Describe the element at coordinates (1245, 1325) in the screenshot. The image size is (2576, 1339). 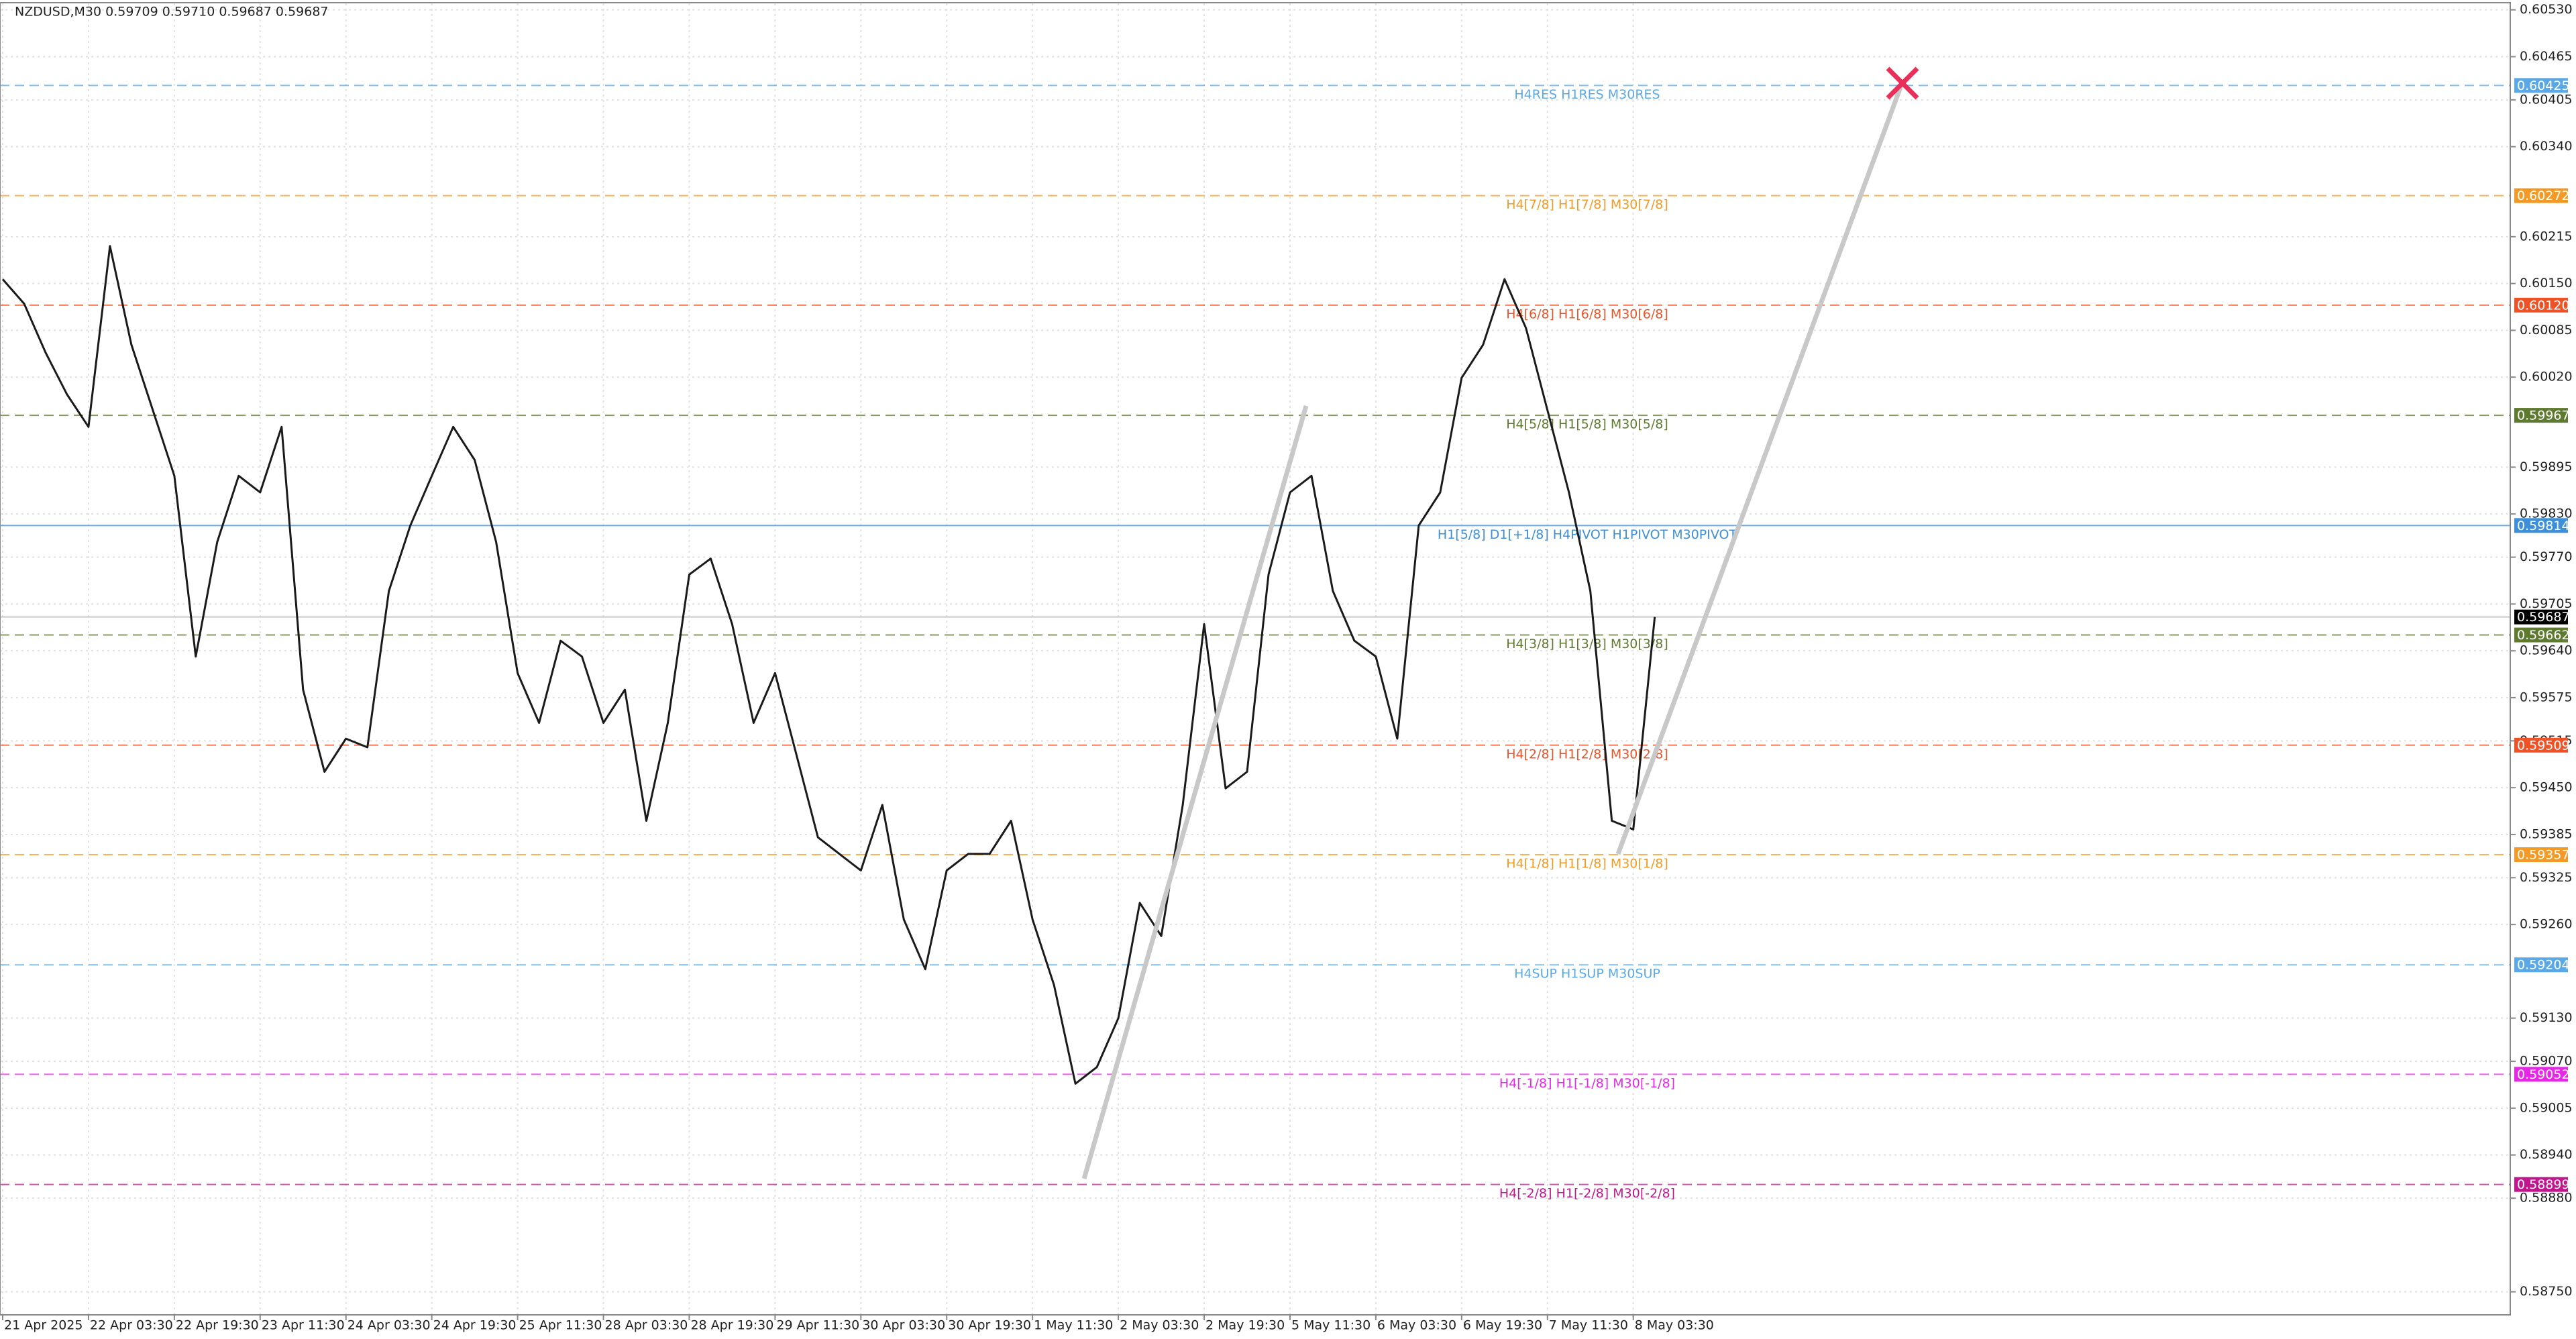
I see `x-tick-label: 2 May 19:30` at that location.